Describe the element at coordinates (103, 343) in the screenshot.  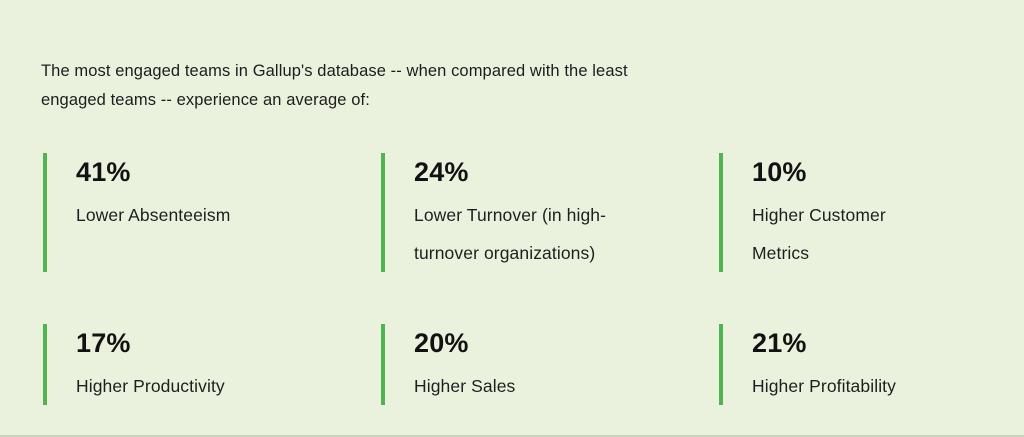
I see `stat-value: 17%` at that location.